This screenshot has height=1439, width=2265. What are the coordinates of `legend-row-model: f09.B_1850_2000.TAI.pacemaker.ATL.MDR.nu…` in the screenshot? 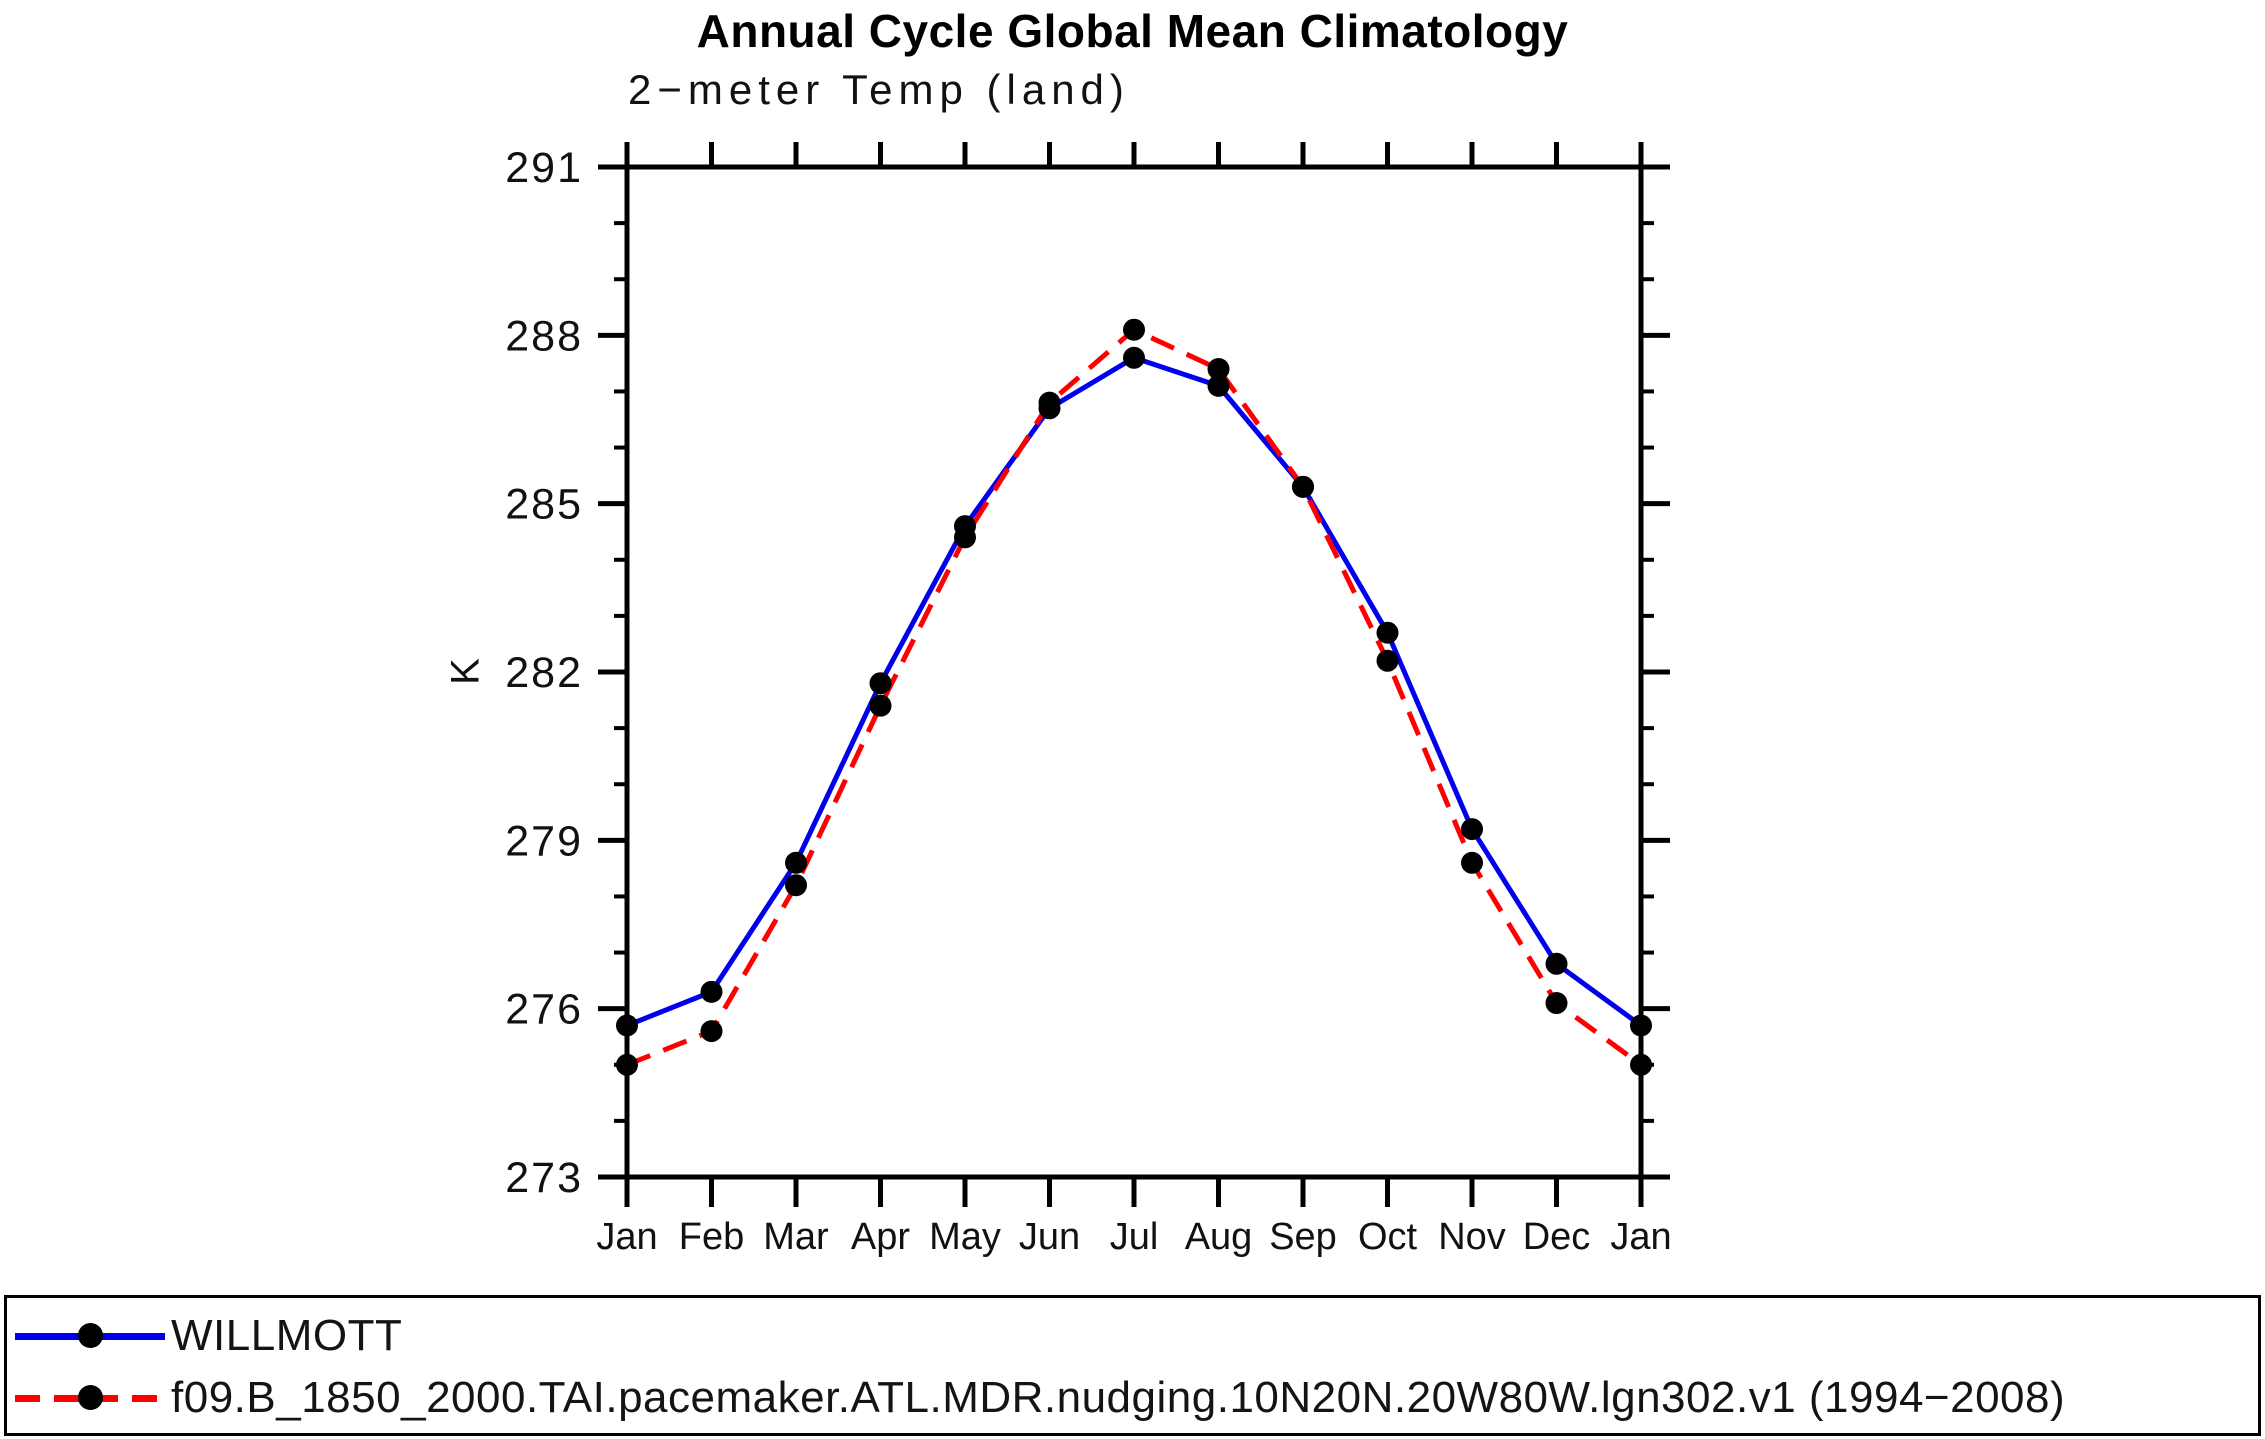 It's located at (1036, 1398).